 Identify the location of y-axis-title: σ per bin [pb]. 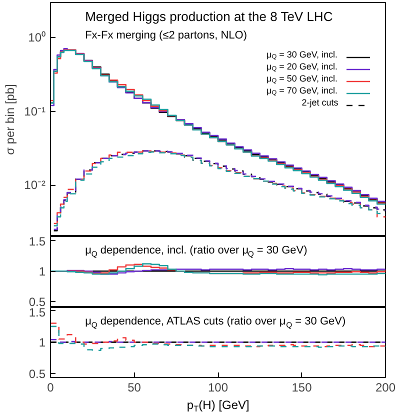
(10, 119).